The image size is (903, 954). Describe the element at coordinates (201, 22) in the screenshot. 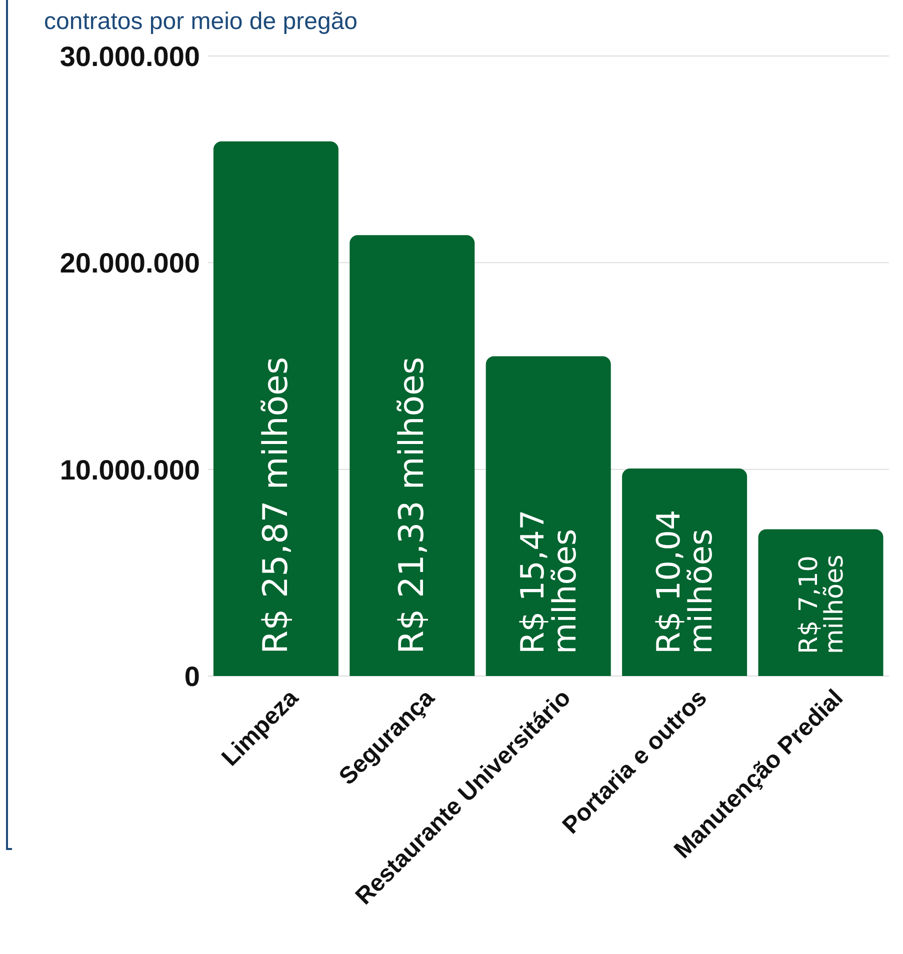

I see `chart-title: contratos por meio de pregão` at that location.